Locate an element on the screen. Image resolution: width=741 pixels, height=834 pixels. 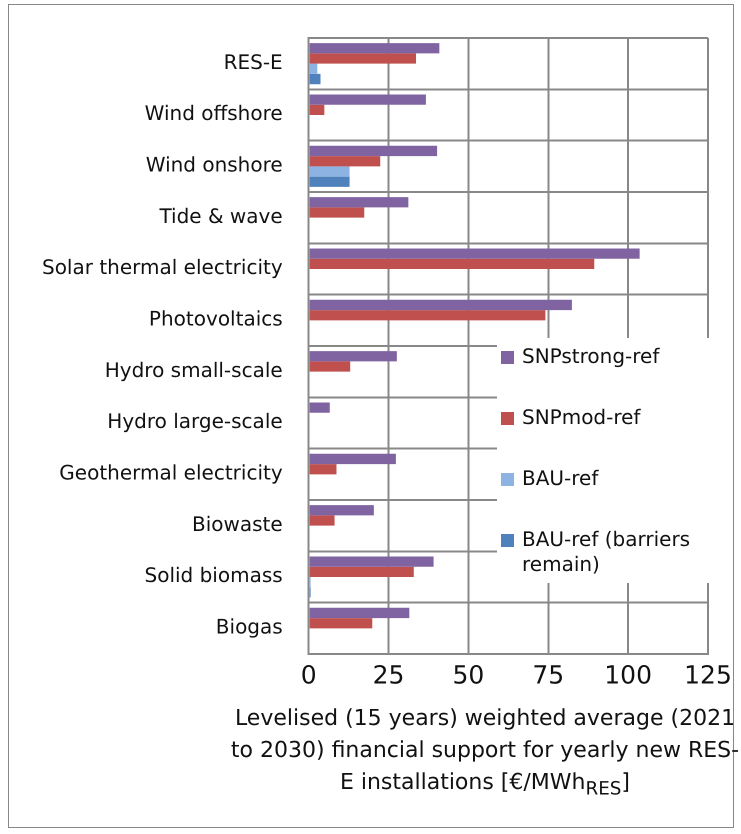
y-tick-label: RES-E is located at coordinates (253, 62).